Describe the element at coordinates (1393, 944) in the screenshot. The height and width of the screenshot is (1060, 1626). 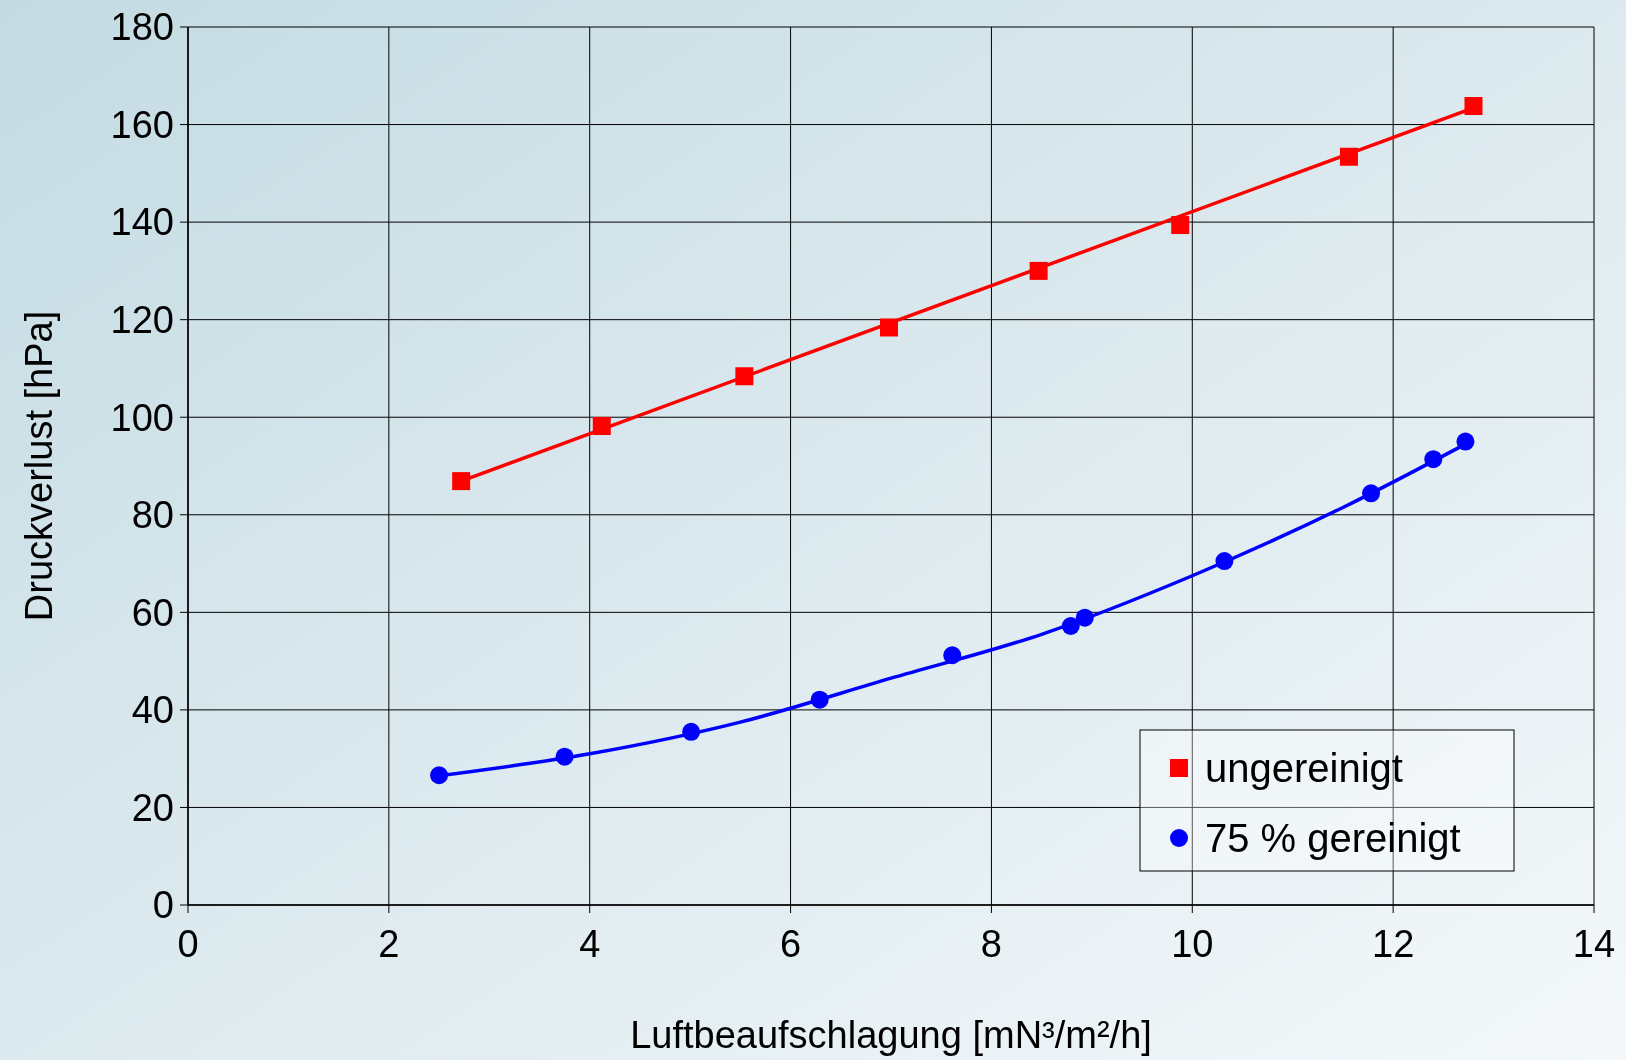
I see `x-tick-label: 12` at that location.